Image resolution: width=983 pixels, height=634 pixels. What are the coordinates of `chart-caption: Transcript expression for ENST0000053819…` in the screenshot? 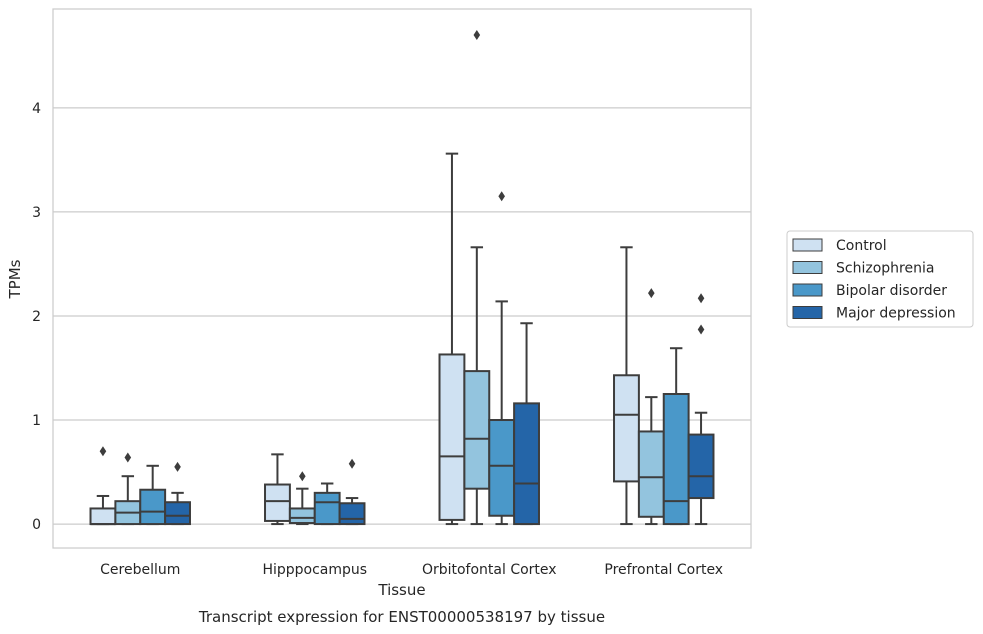 It's located at (401, 617).